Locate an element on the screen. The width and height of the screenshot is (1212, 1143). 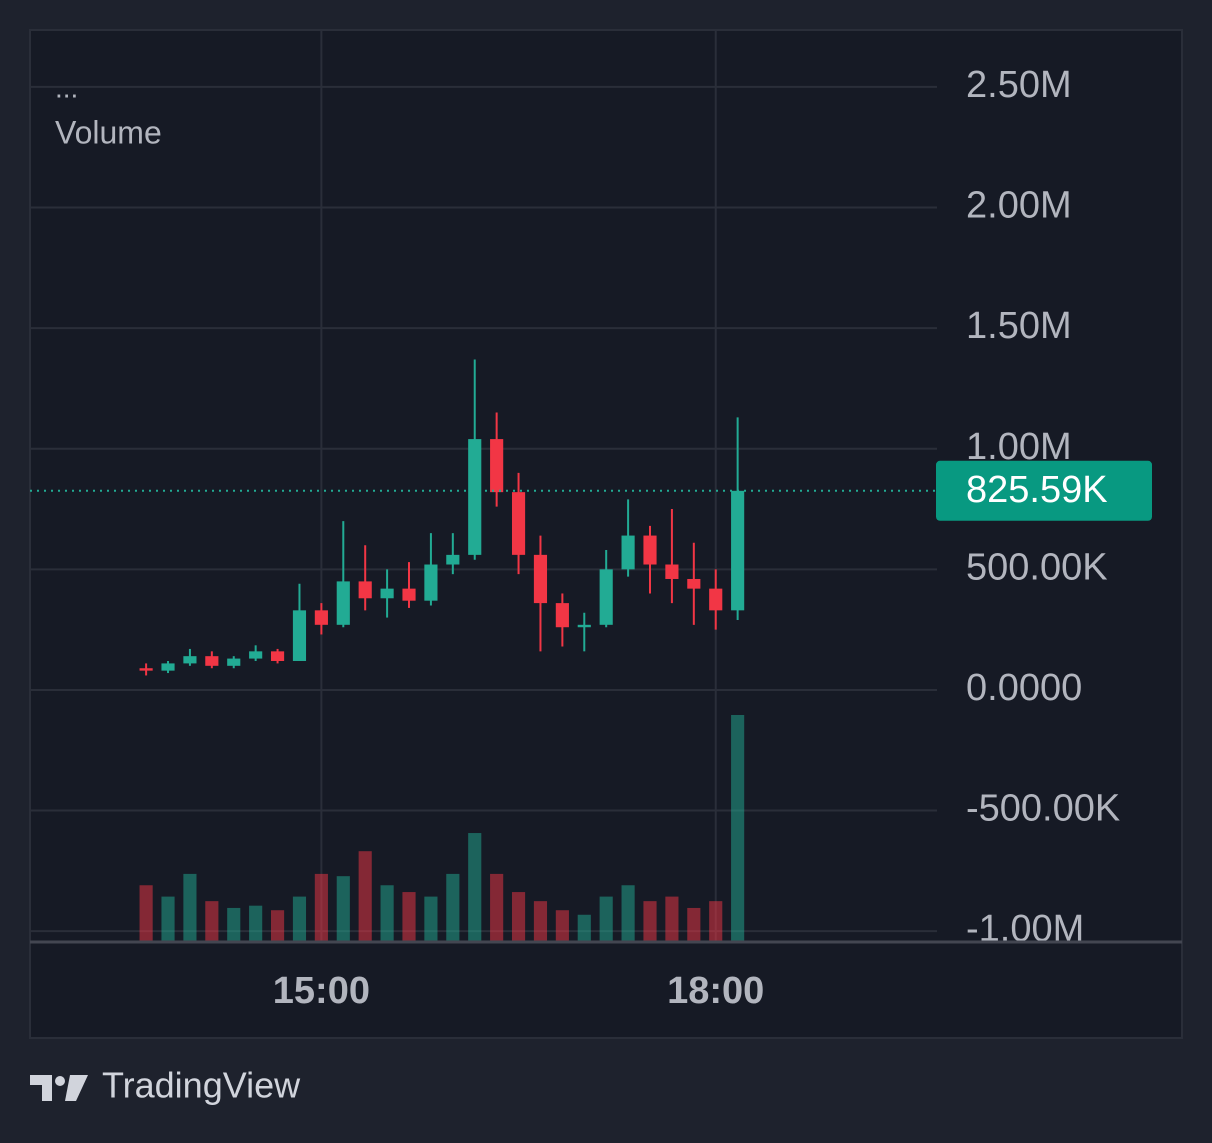
brand: TradingView is located at coordinates (201, 1085).